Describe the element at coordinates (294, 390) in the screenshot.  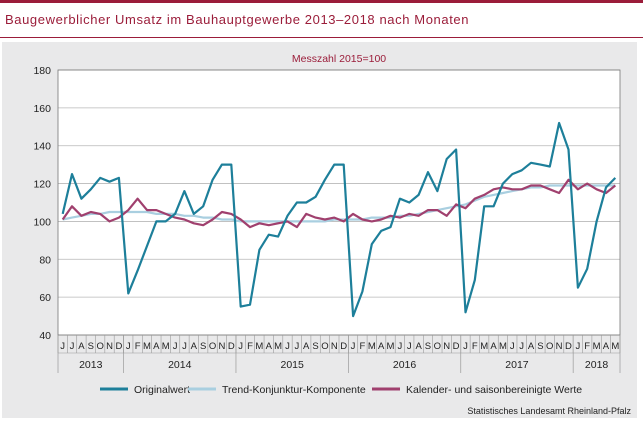
I see `legend-label-trend: Trend-Konjunktur-Komponente` at that location.